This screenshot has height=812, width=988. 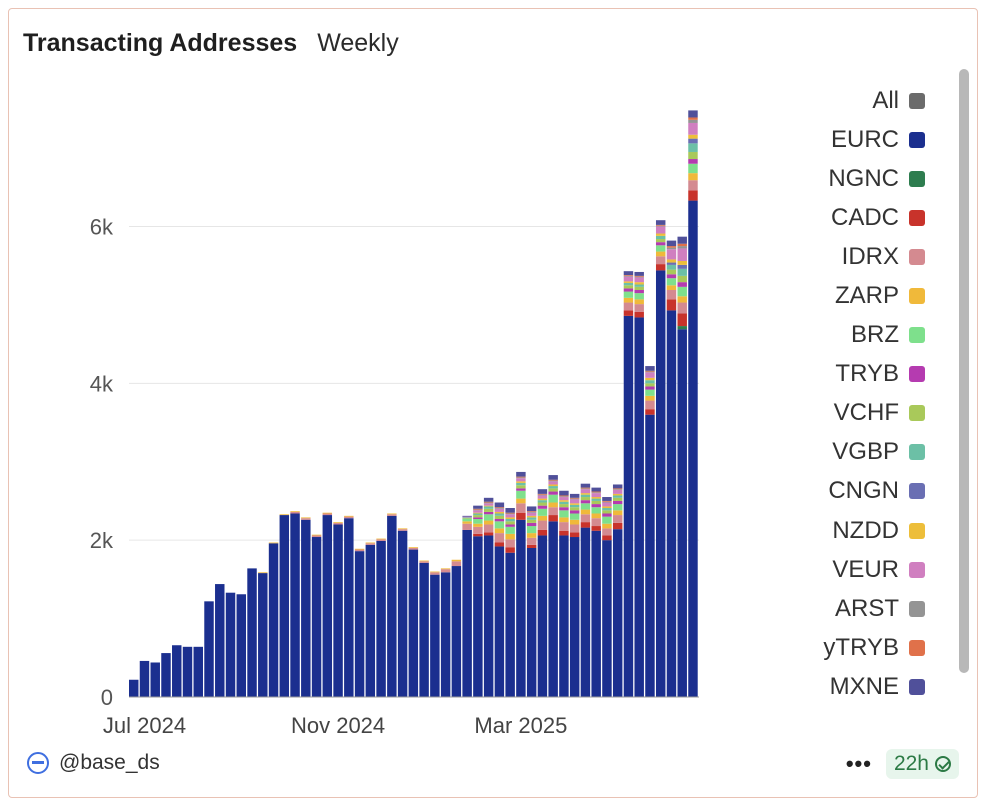 I want to click on legend-item-brz: BRZ, so click(x=874, y=335).